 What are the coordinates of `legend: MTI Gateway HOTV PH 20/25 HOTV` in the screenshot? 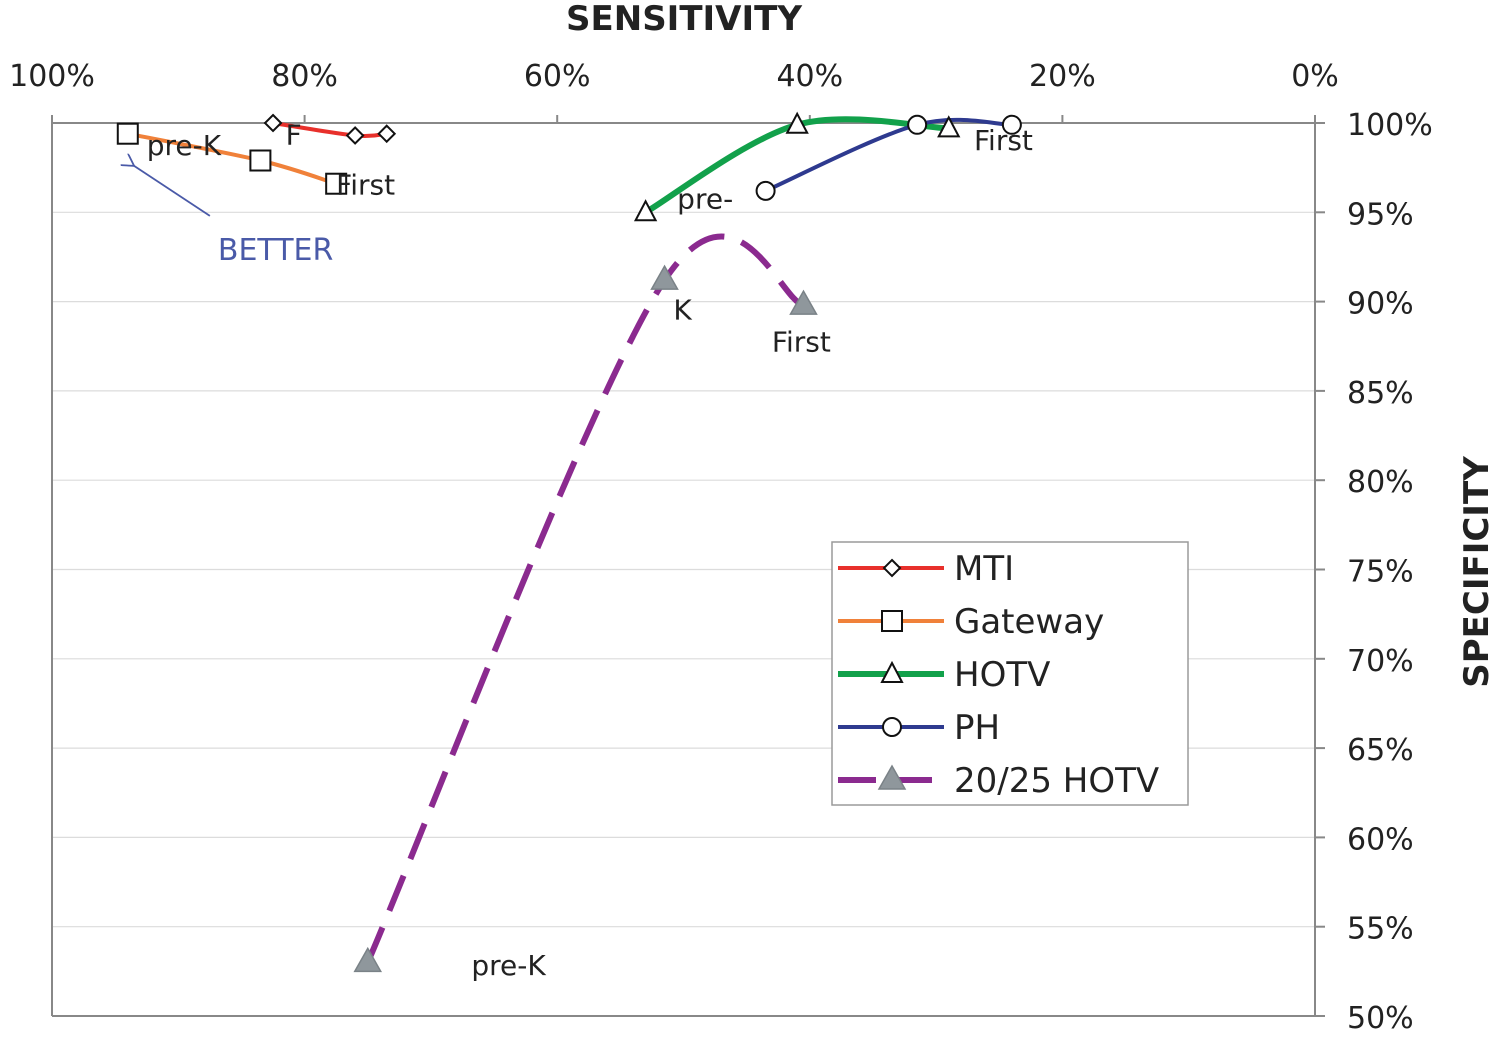 It's located at (1010, 673).